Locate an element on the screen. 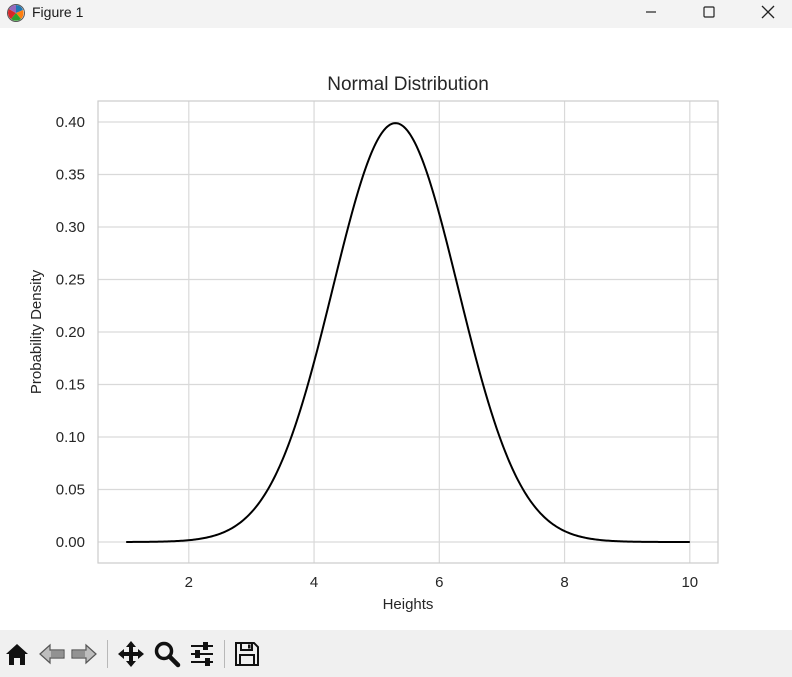 Image resolution: width=792 pixels, height=677 pixels. maximize-icon is located at coordinates (709, 12).